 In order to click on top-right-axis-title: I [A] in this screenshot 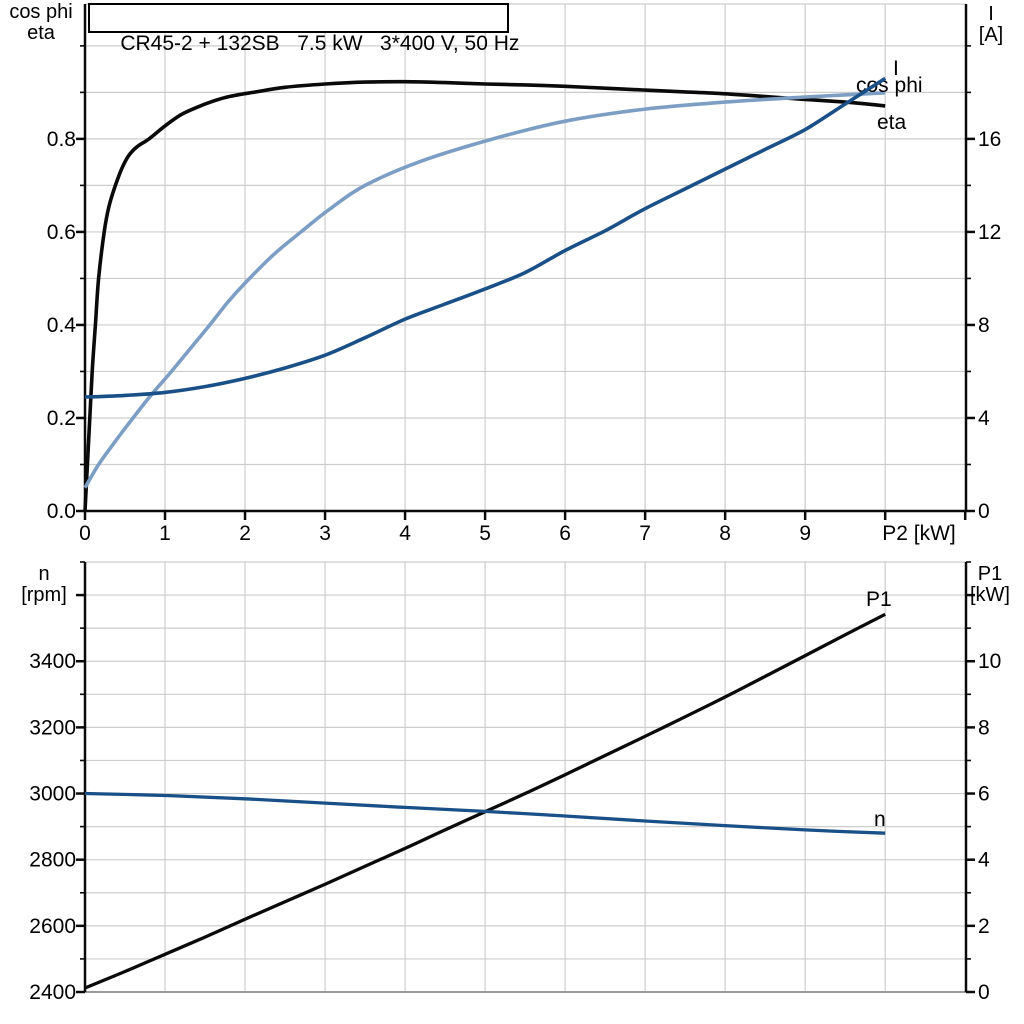, I will do `click(991, 25)`.